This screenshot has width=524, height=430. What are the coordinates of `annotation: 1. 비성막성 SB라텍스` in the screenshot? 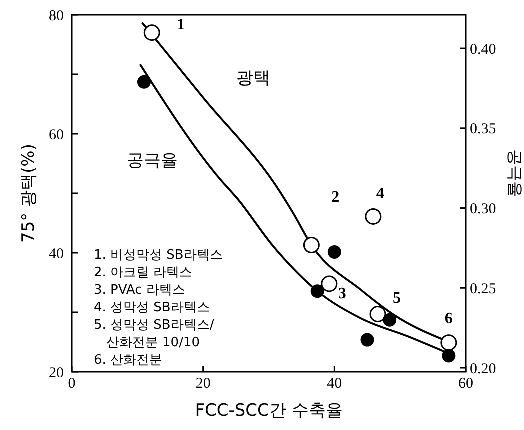 It's located at (158, 255).